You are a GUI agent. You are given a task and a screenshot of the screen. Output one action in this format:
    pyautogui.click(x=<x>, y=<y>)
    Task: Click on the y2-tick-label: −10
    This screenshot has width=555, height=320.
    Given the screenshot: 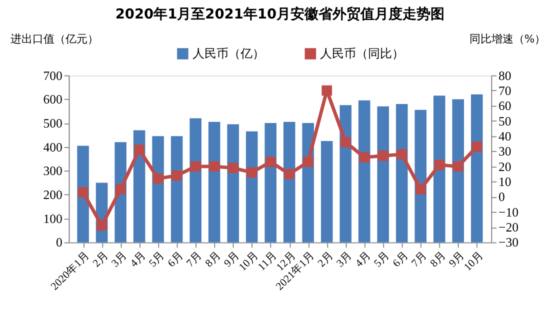 What is the action you would take?
    pyautogui.click(x=508, y=212)
    